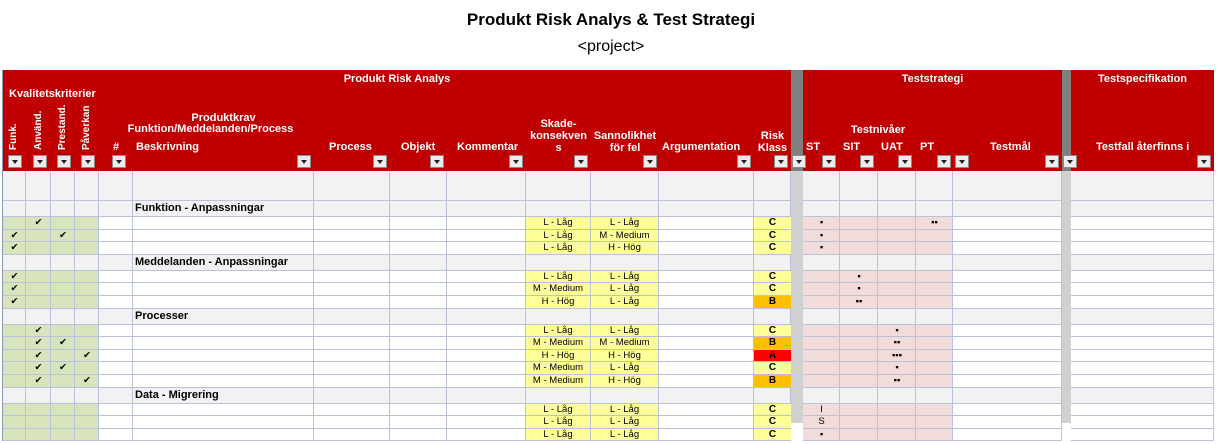 This screenshot has width=1222, height=444. What do you see at coordinates (116, 368) in the screenshot?
I see `cell-bg-hash` at bounding box center [116, 368].